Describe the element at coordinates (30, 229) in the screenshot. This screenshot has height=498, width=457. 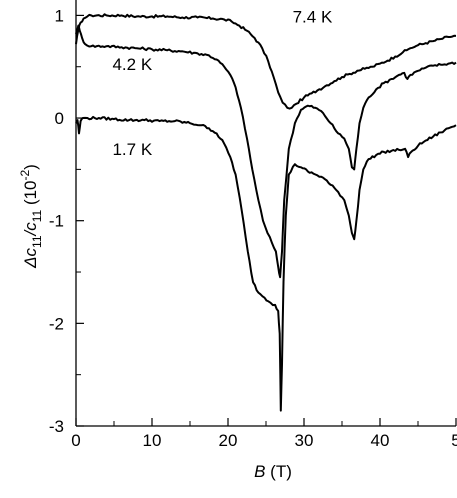
I see `y-label-part-slash-c: /c` at that location.